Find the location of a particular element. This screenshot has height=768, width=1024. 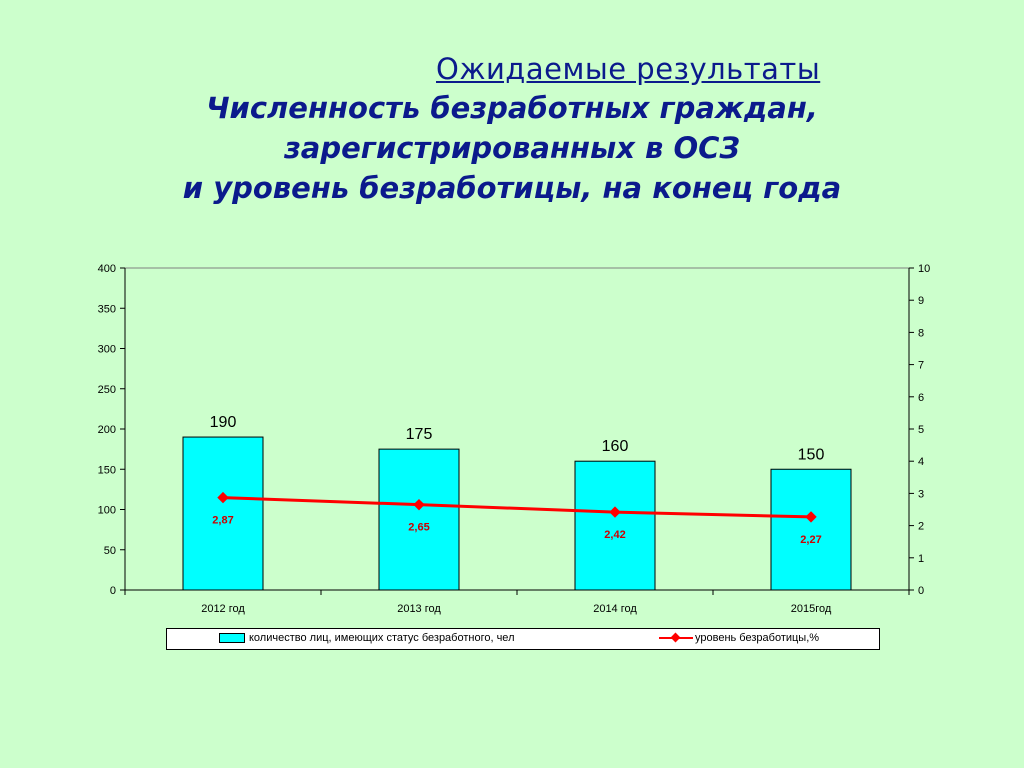

title-line-2: зарегистрированных в ОСЗ is located at coordinates (512, 148).